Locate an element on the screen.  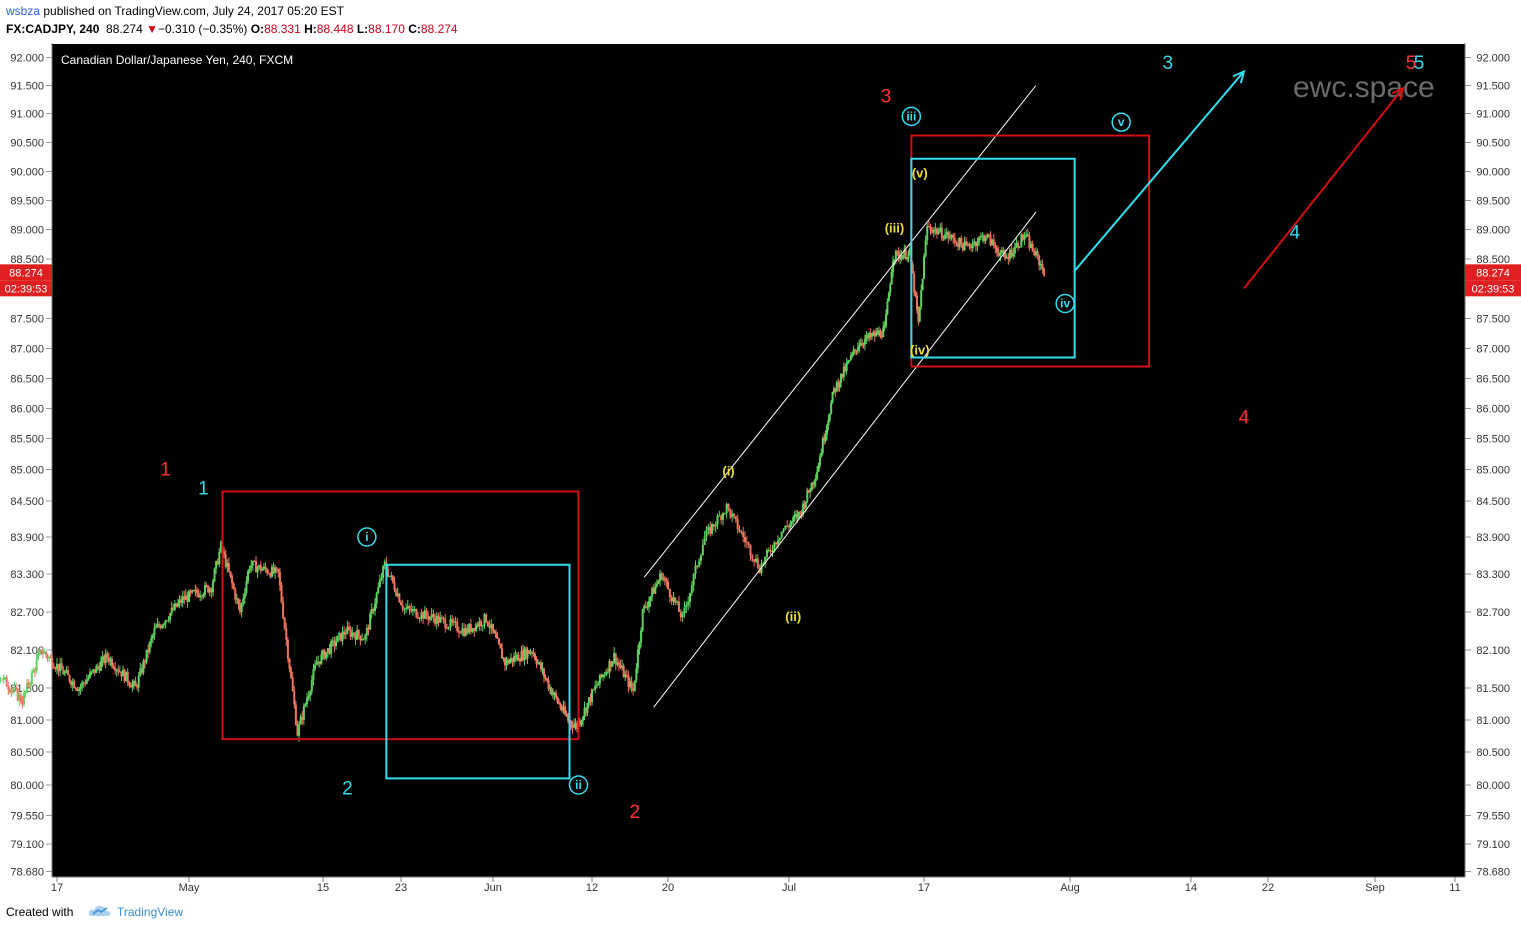
y-tick-left: 87.500 is located at coordinates (27, 320).